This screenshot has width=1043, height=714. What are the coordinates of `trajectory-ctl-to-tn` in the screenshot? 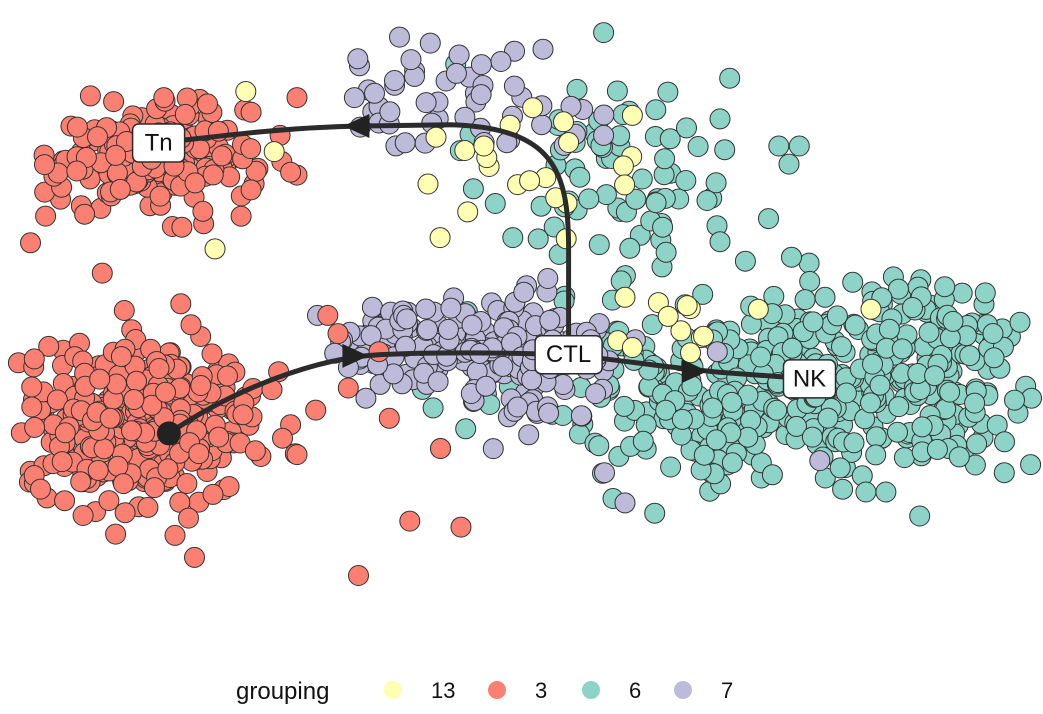 It's located at (364, 240).